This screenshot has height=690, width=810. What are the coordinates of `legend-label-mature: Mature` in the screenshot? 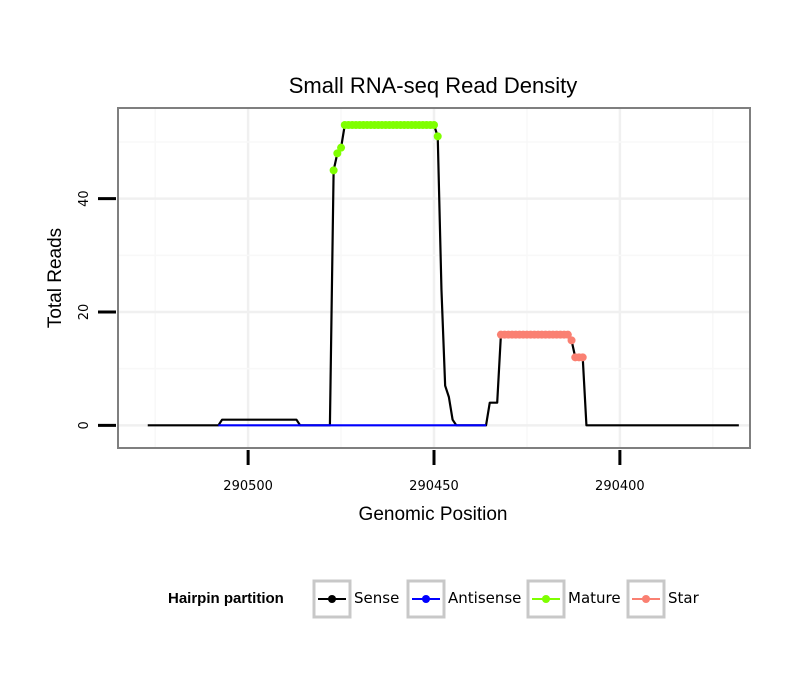 It's located at (594, 598).